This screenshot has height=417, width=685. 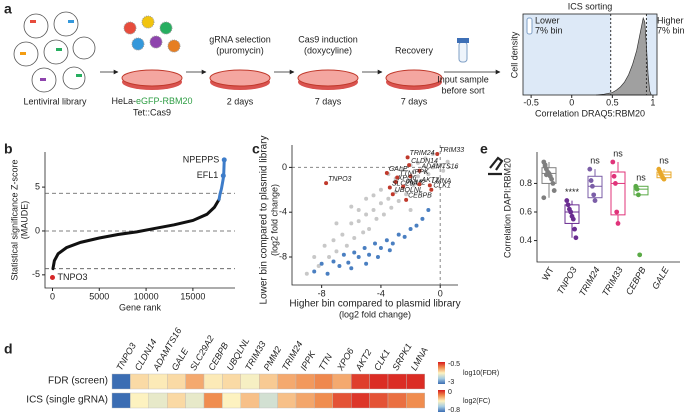 I want to click on panel-label: d, so click(x=8, y=349).